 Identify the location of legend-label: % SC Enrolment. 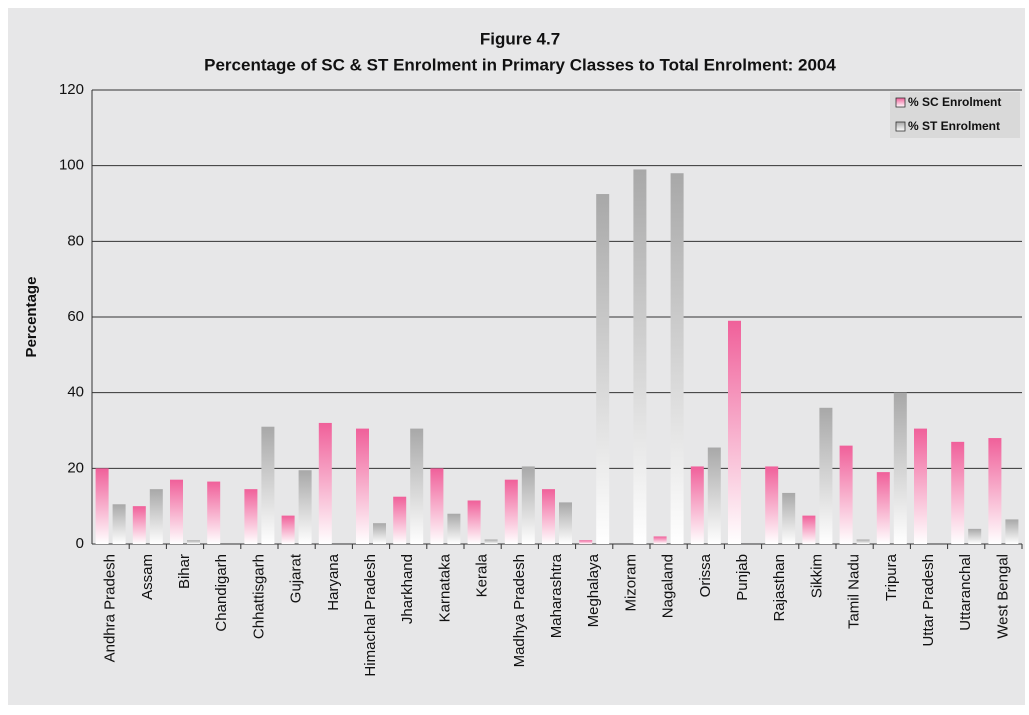
(954, 102).